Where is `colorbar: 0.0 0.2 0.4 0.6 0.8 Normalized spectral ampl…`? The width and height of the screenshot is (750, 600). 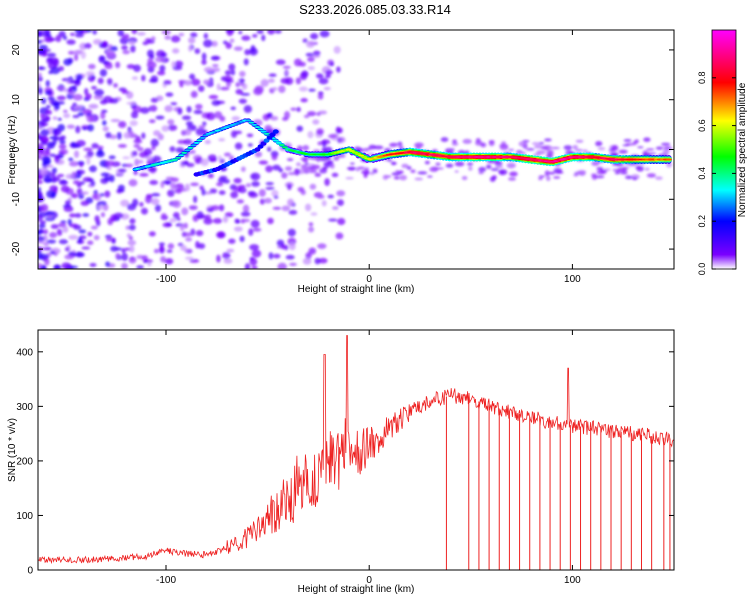
colorbar: 0.0 0.2 0.4 0.6 0.8 Normalized spectral ampl… is located at coordinates (722, 152).